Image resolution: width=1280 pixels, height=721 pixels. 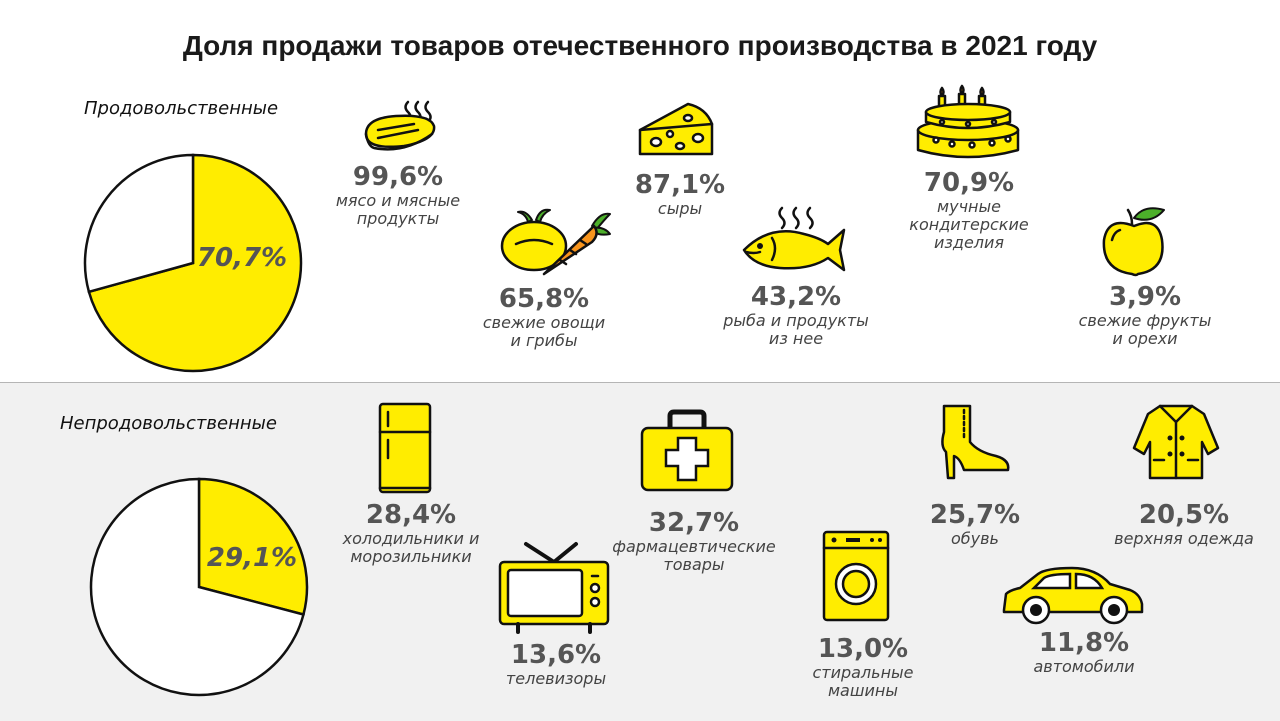 What do you see at coordinates (1084, 643) in the screenshot?
I see `cars-value: 11,8%` at bounding box center [1084, 643].